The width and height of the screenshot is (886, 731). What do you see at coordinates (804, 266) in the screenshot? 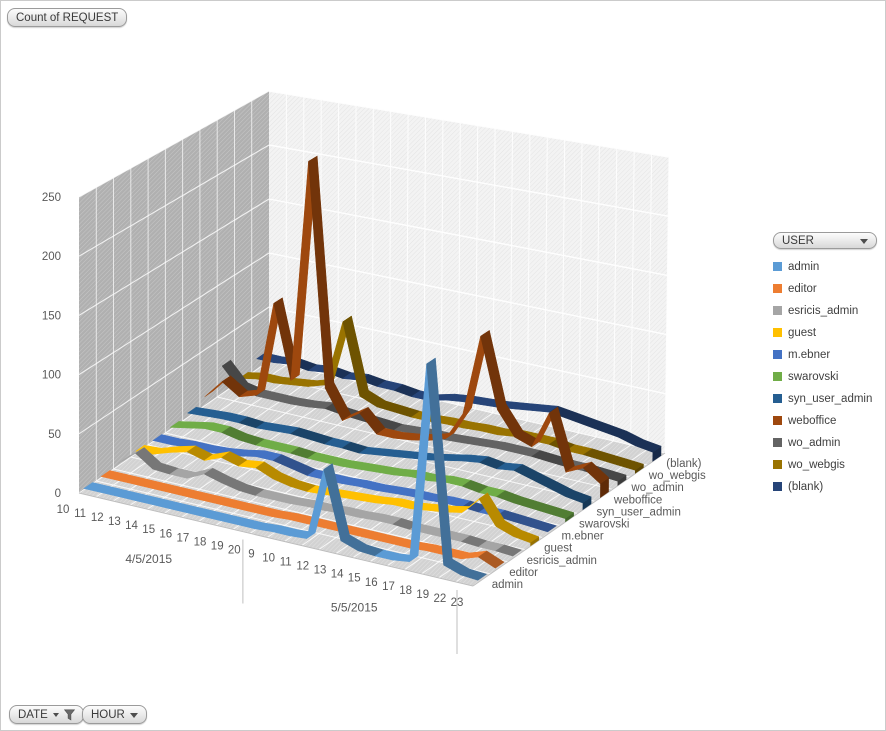
I see `legend-label: admin` at bounding box center [804, 266].